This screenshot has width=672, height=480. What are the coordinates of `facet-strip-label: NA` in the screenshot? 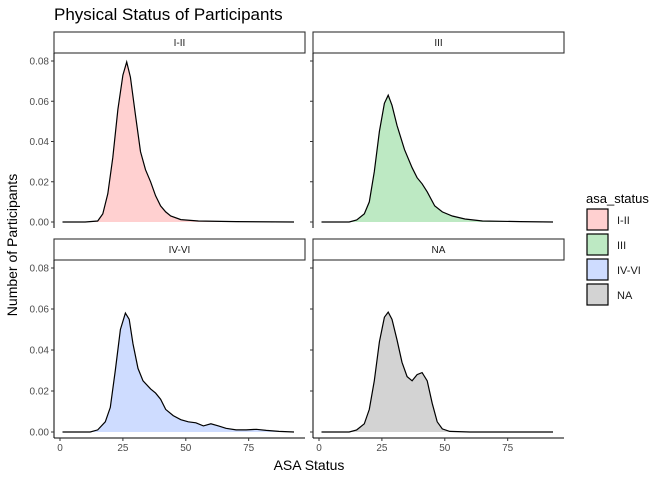 It's located at (439, 250).